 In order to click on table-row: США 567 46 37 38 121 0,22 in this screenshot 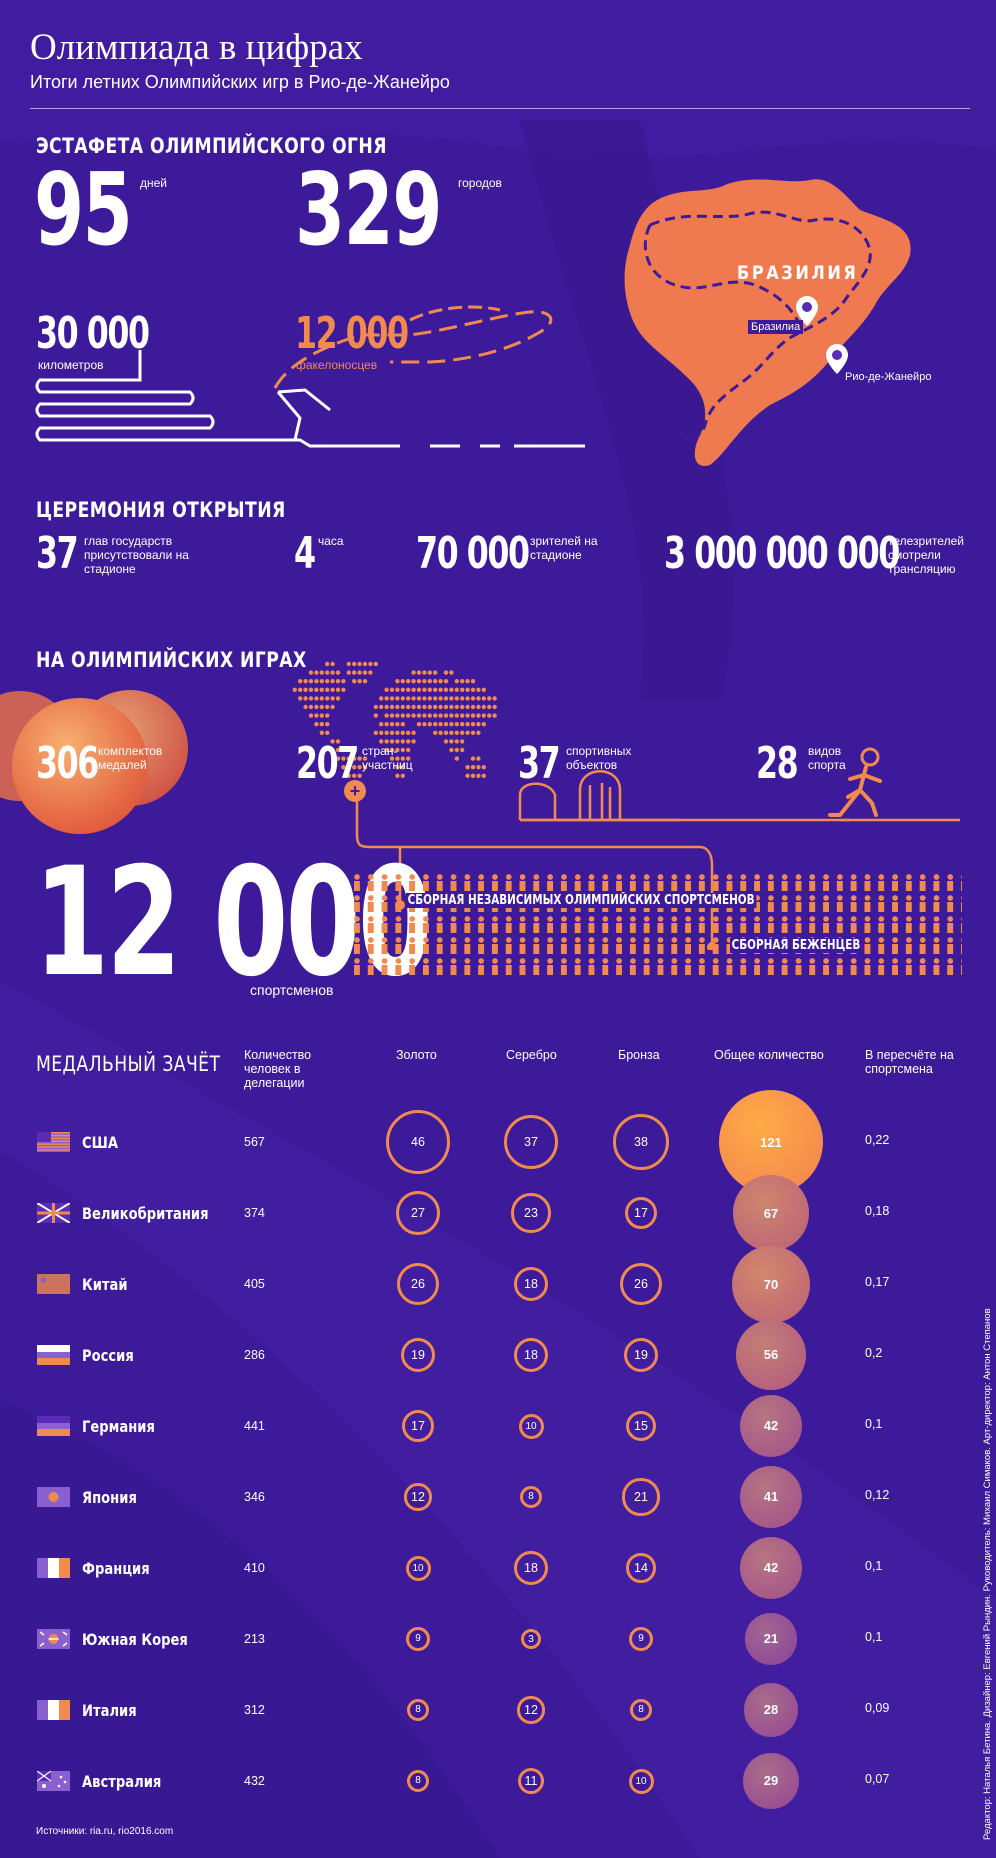, I will do `click(498, 1142)`.